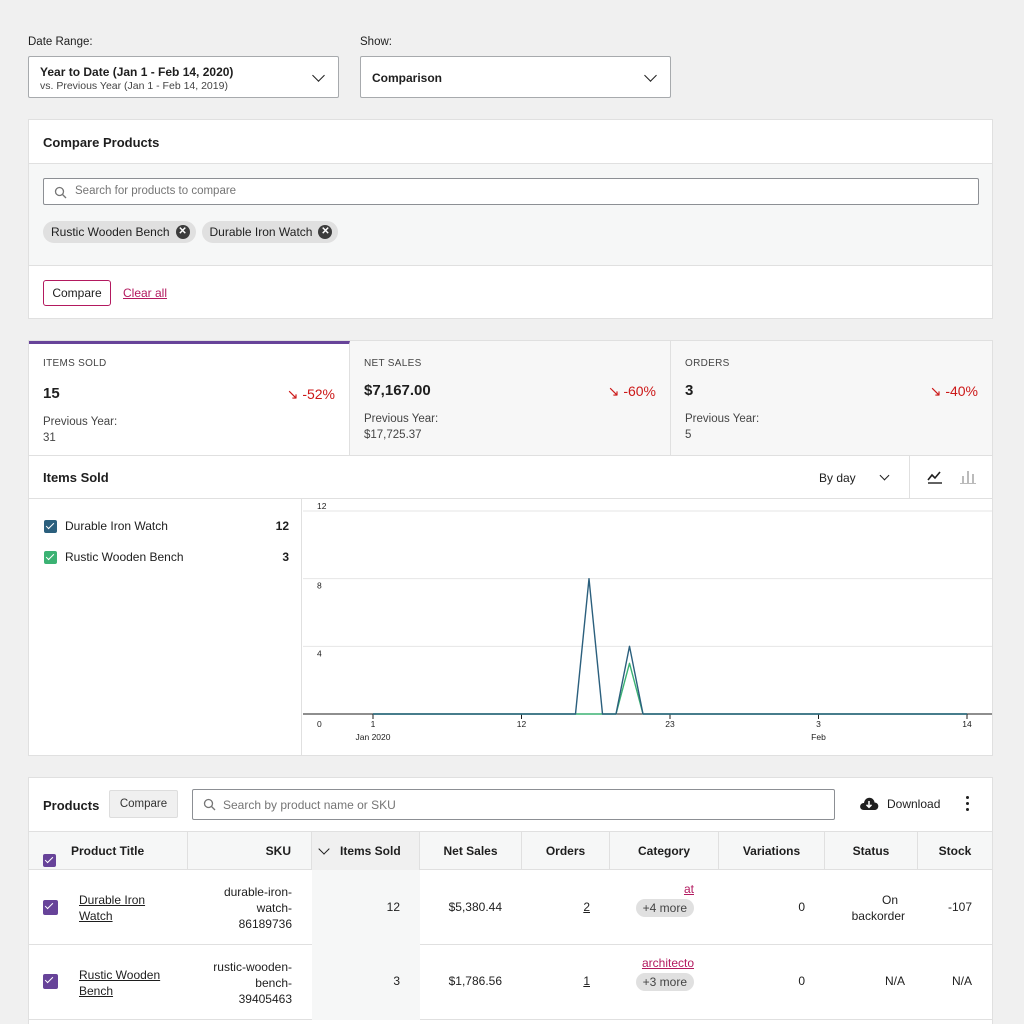 The image size is (1024, 1024). What do you see at coordinates (250, 851) in the screenshot?
I see `col-sku: SKU` at bounding box center [250, 851].